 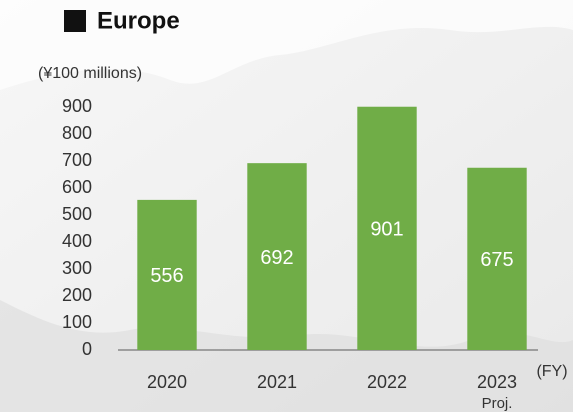 What do you see at coordinates (75, 21) in the screenshot?
I see `title-square` at bounding box center [75, 21].